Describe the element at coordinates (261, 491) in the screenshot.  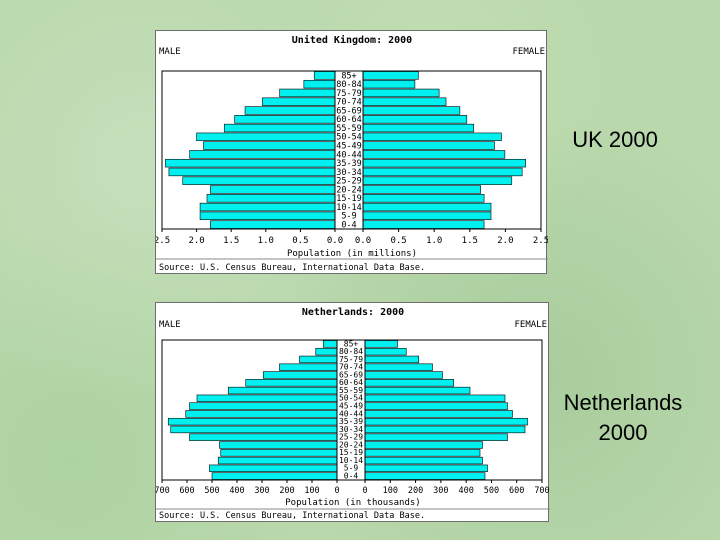
I see `x-tick-label: 300` at that location.